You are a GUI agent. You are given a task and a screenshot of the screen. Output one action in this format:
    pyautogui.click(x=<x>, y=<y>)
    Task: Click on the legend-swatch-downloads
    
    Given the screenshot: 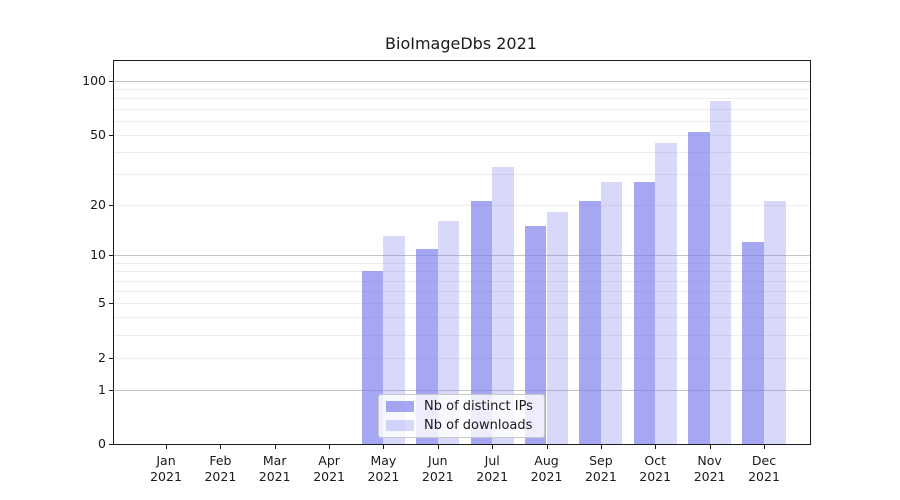 What is the action you would take?
    pyautogui.click(x=400, y=425)
    